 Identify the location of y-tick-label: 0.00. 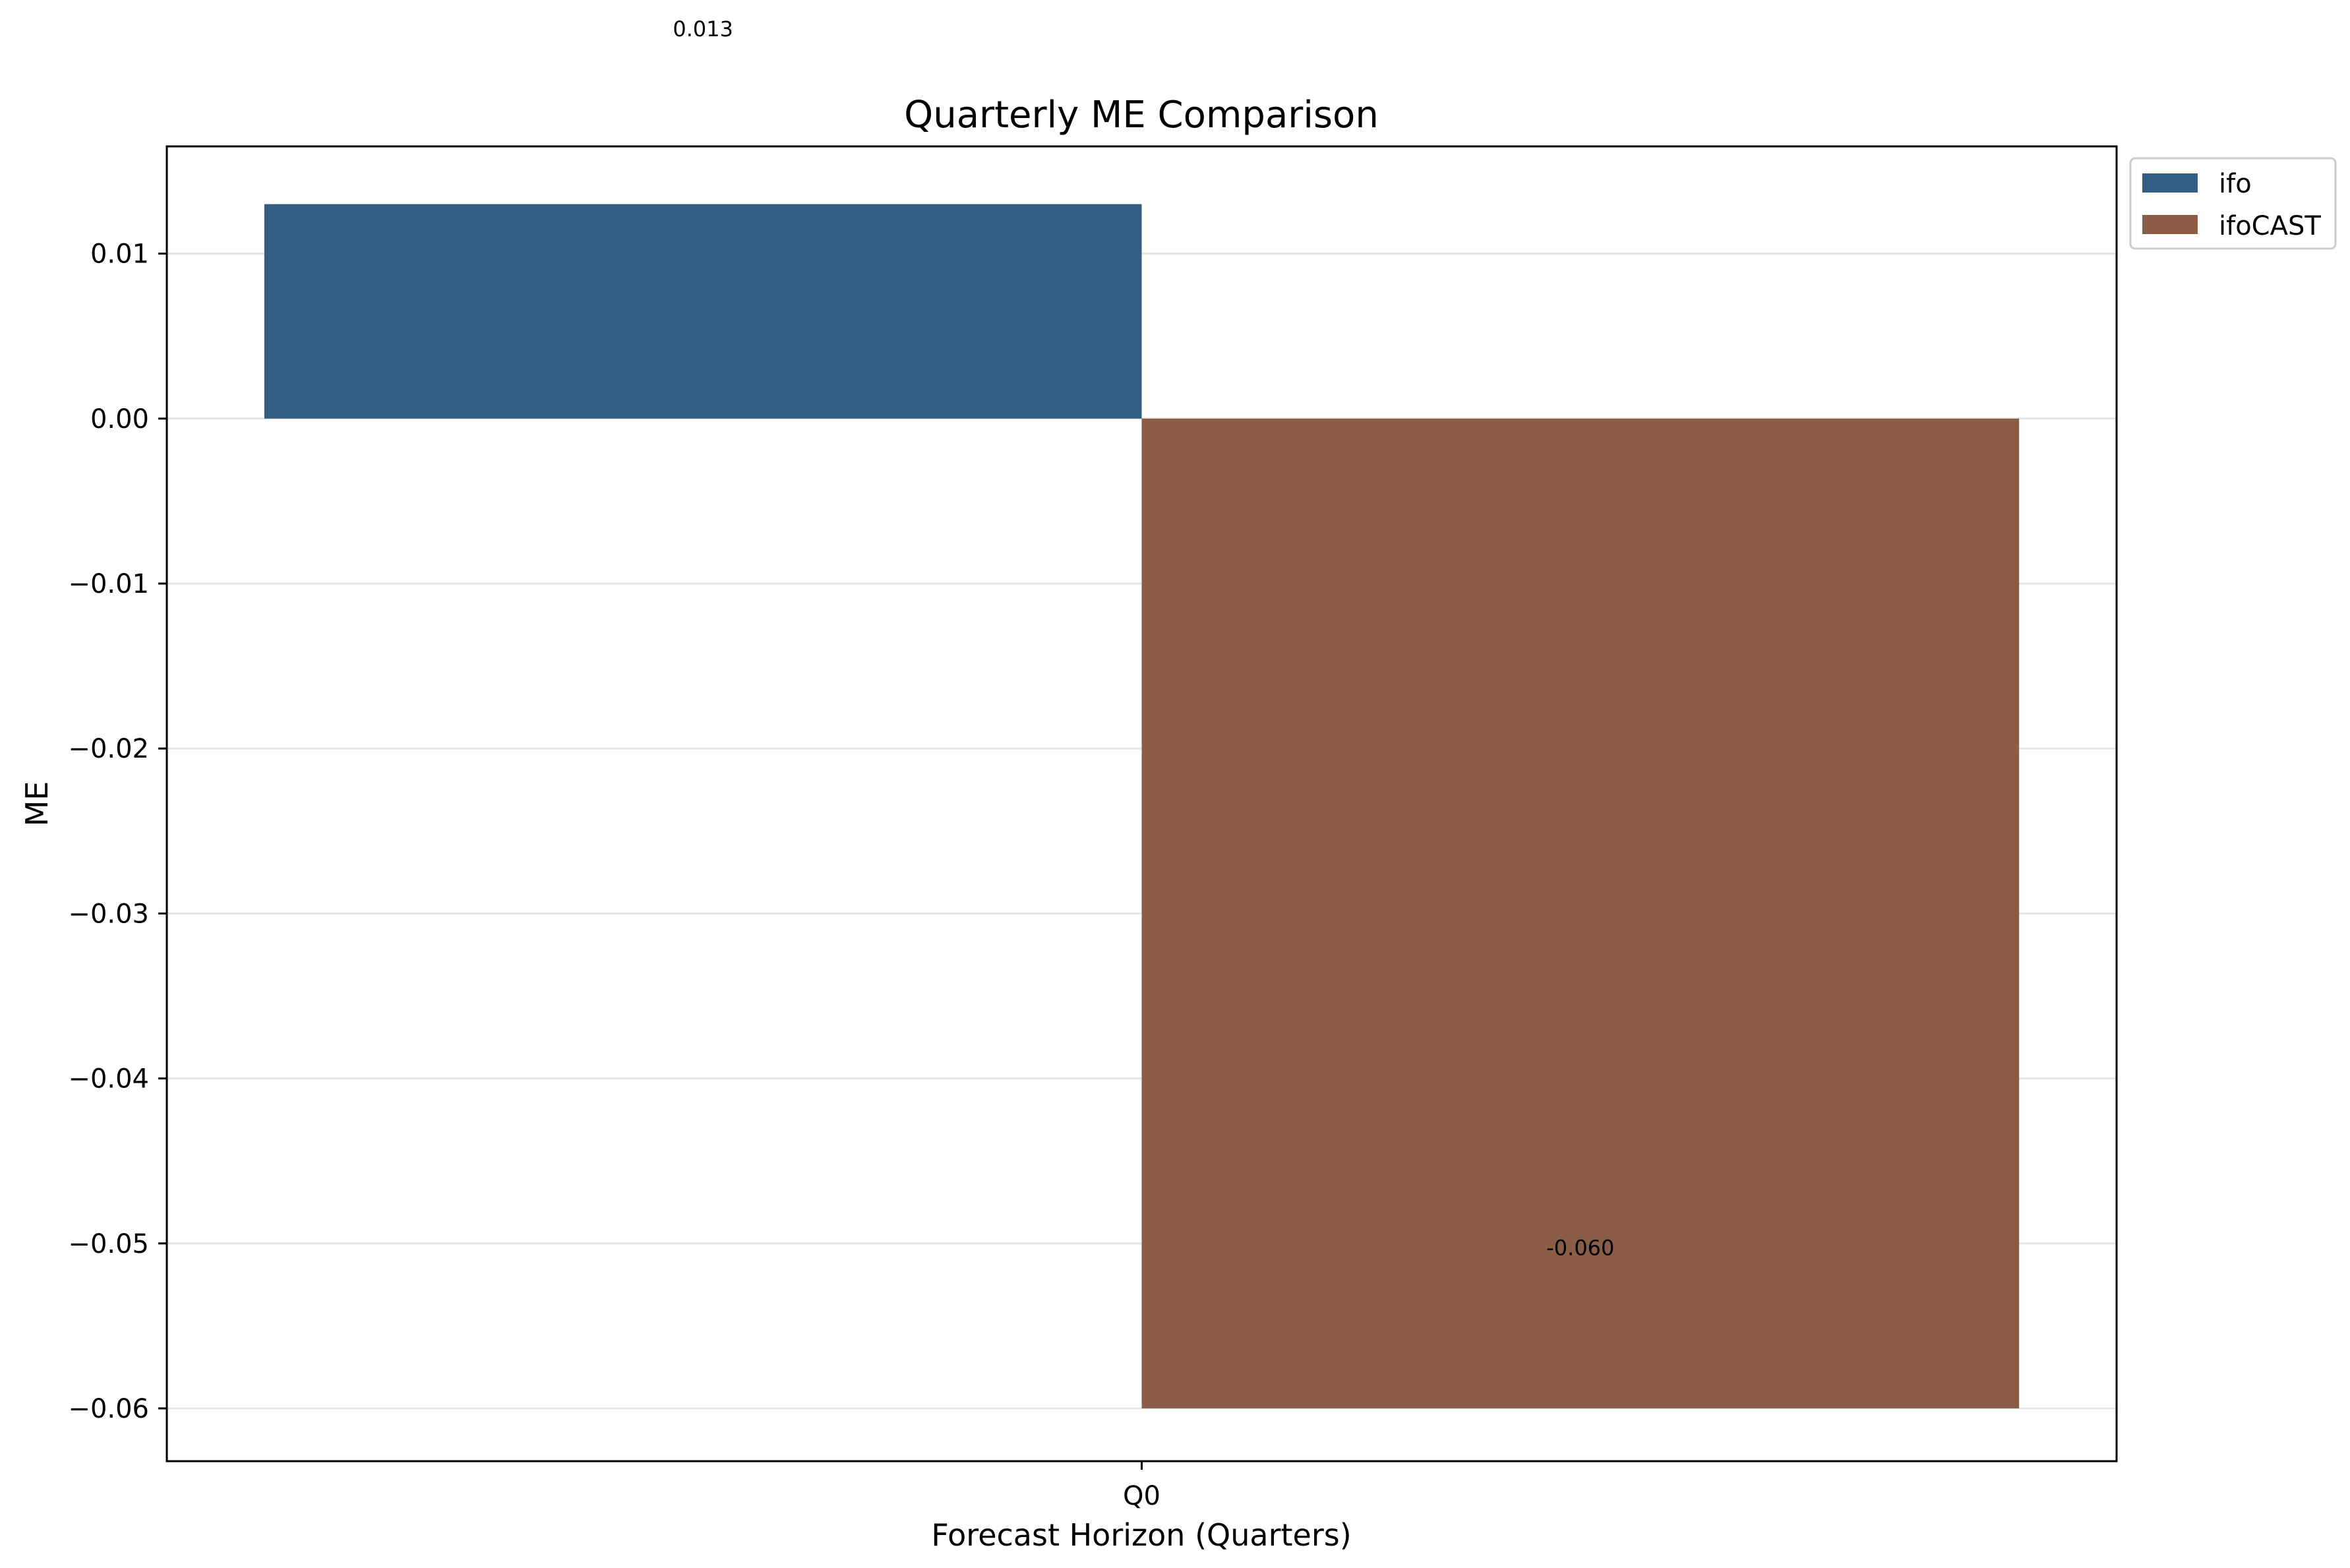
(120, 419).